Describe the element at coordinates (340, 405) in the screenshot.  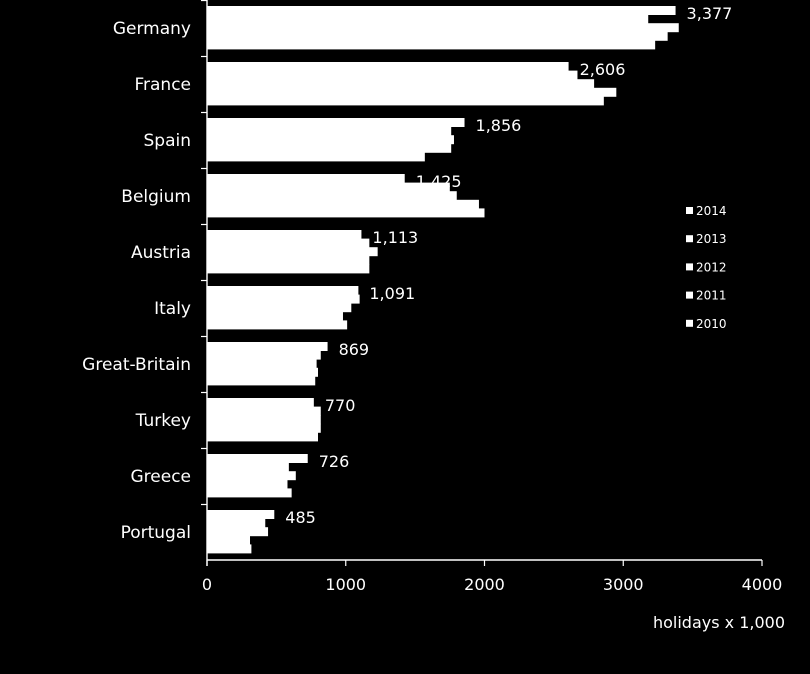
I see `value-label-turkey: 770` at that location.